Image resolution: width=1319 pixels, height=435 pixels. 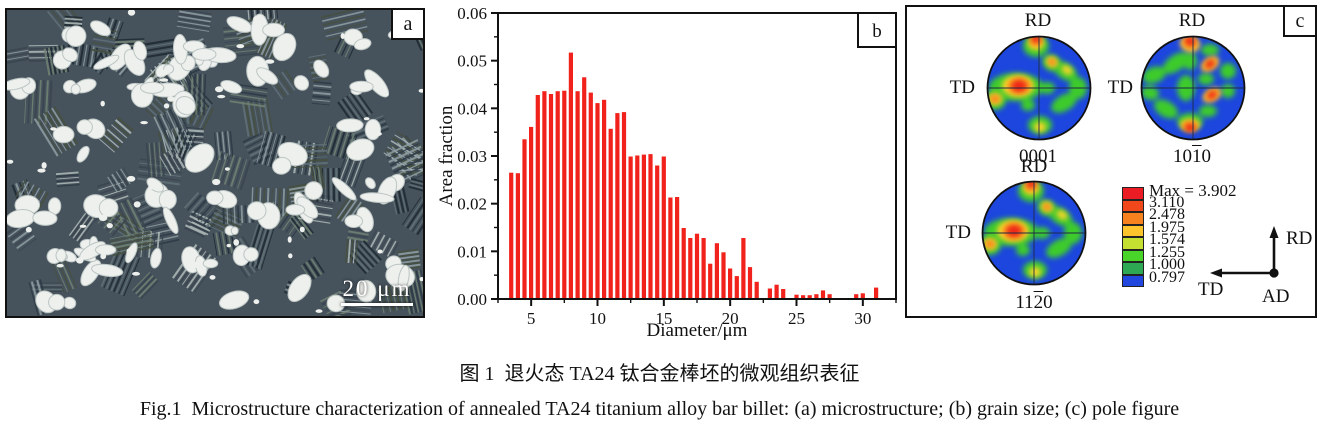 I want to click on svg-text: 0.03, so click(x=472, y=156).